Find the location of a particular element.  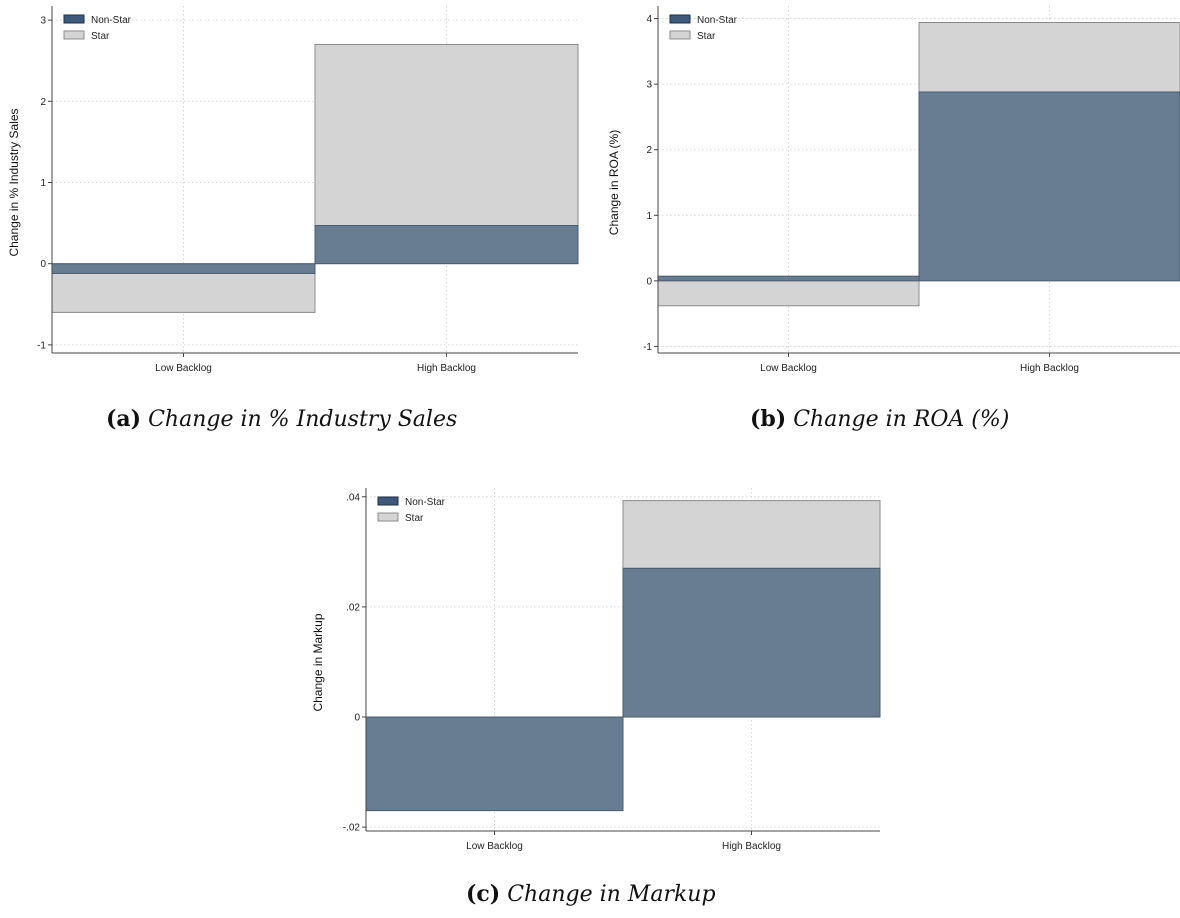

caption-a-letter: (a) is located at coordinates (124, 419).